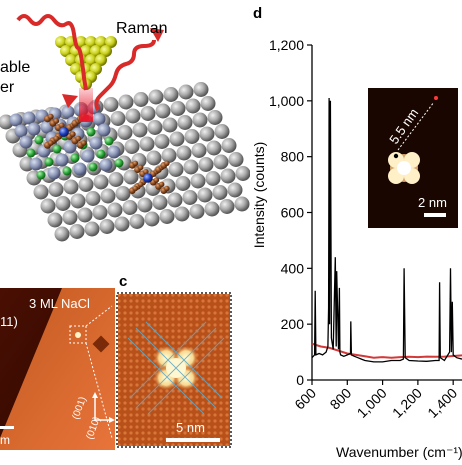  I want to click on x-tick-label: 1,400, so click(442, 403).